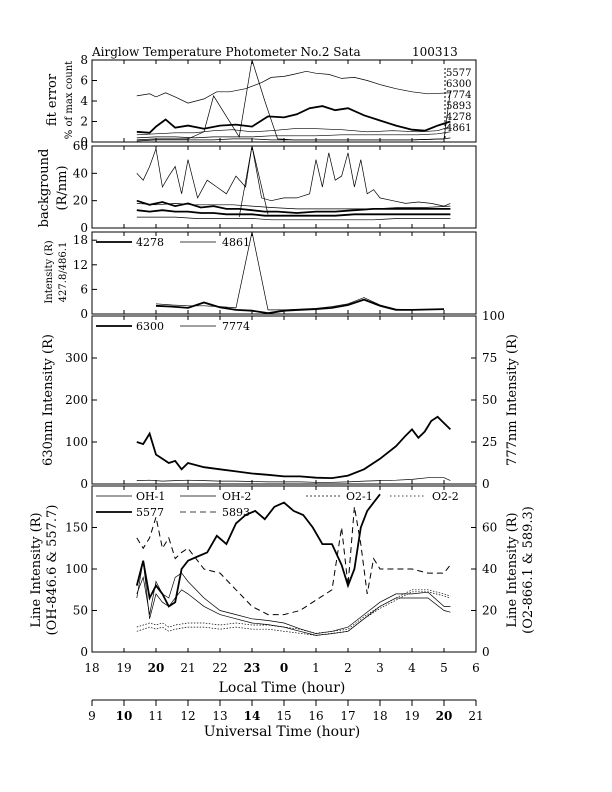 The width and height of the screenshot is (612, 792). Describe the element at coordinates (80, 201) in the screenshot. I see `panel2-ytick-label: 20` at that location.